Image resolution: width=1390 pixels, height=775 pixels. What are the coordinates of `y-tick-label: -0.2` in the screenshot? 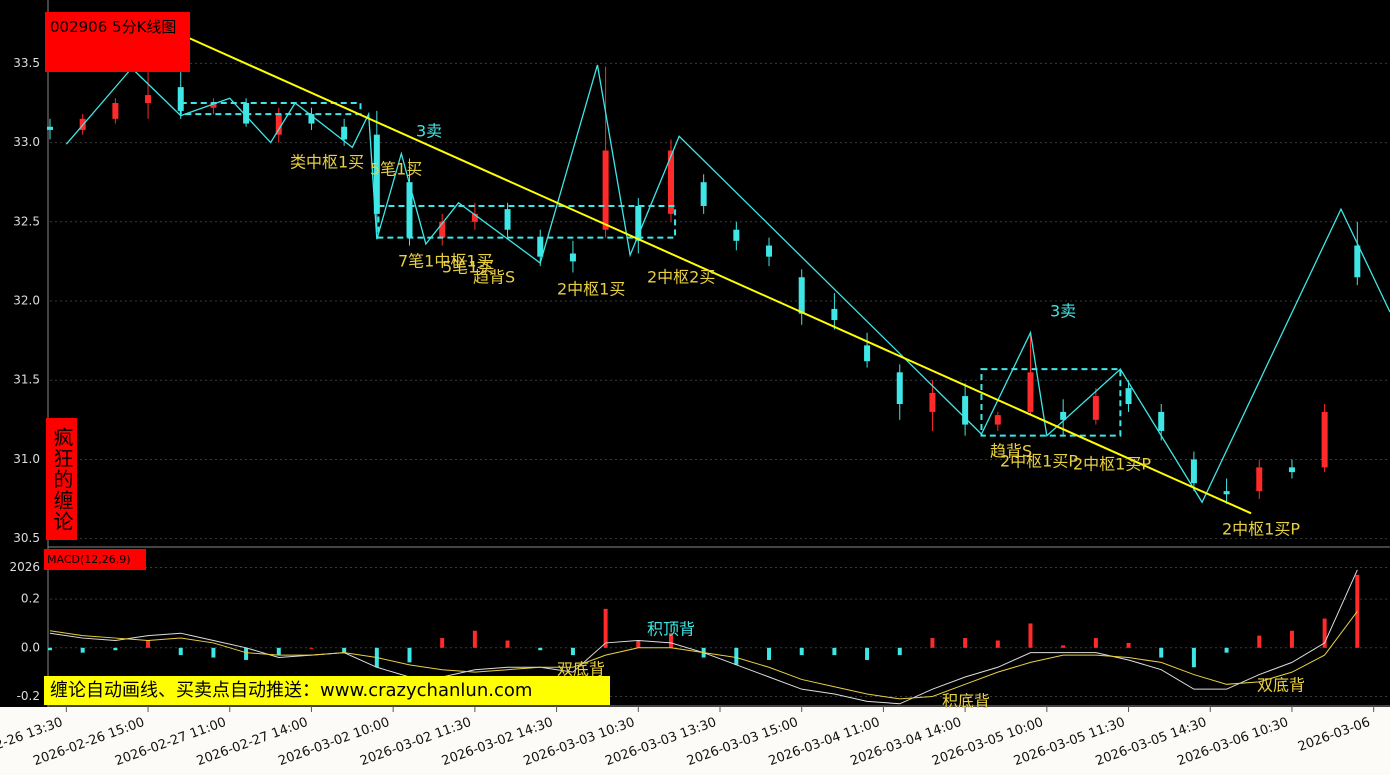 It's located at (28, 696).